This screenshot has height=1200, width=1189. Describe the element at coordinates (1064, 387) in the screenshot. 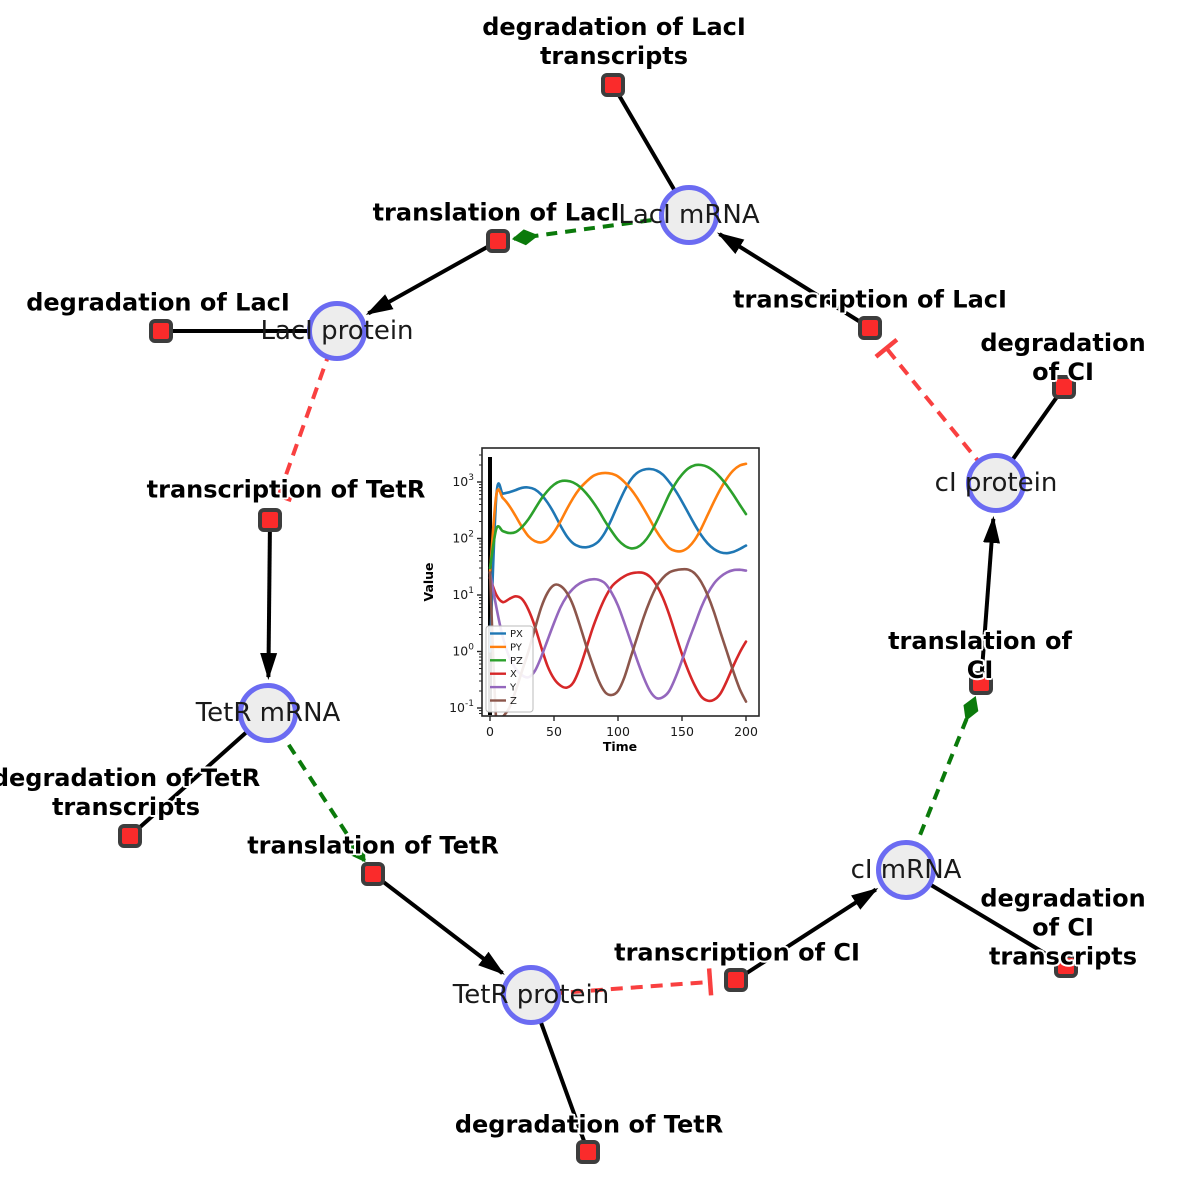

I see `reaction-node-deg-ci` at that location.